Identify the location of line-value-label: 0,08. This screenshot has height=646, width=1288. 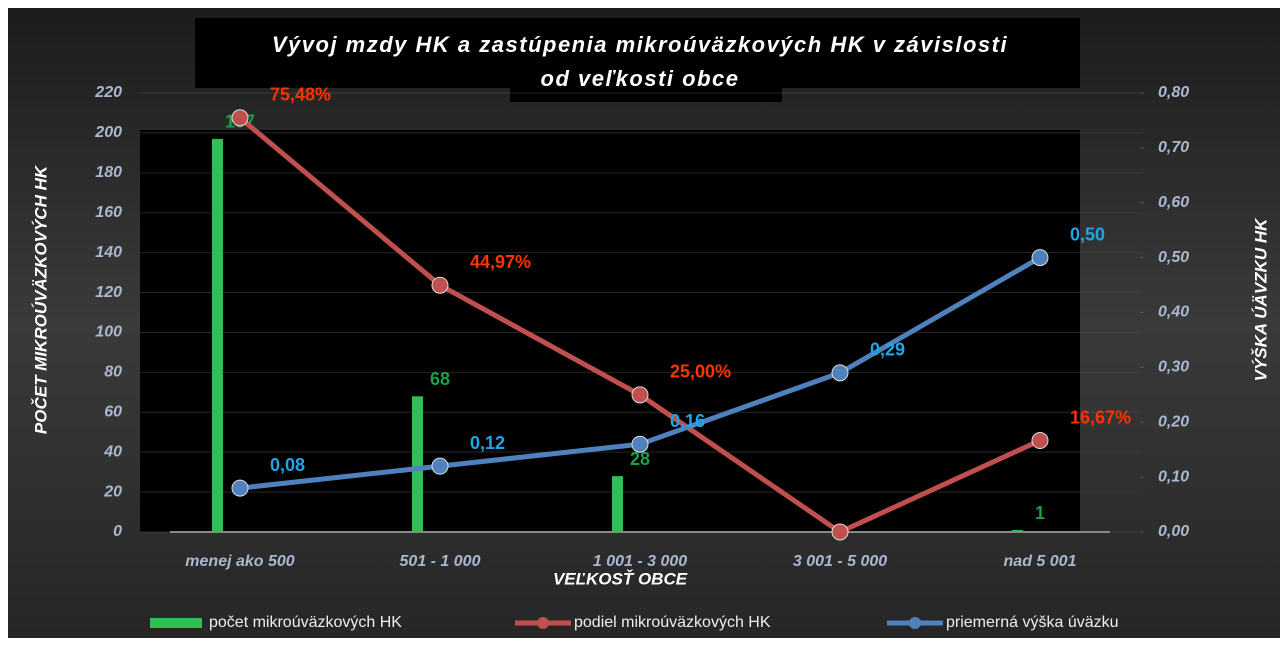
(287, 465).